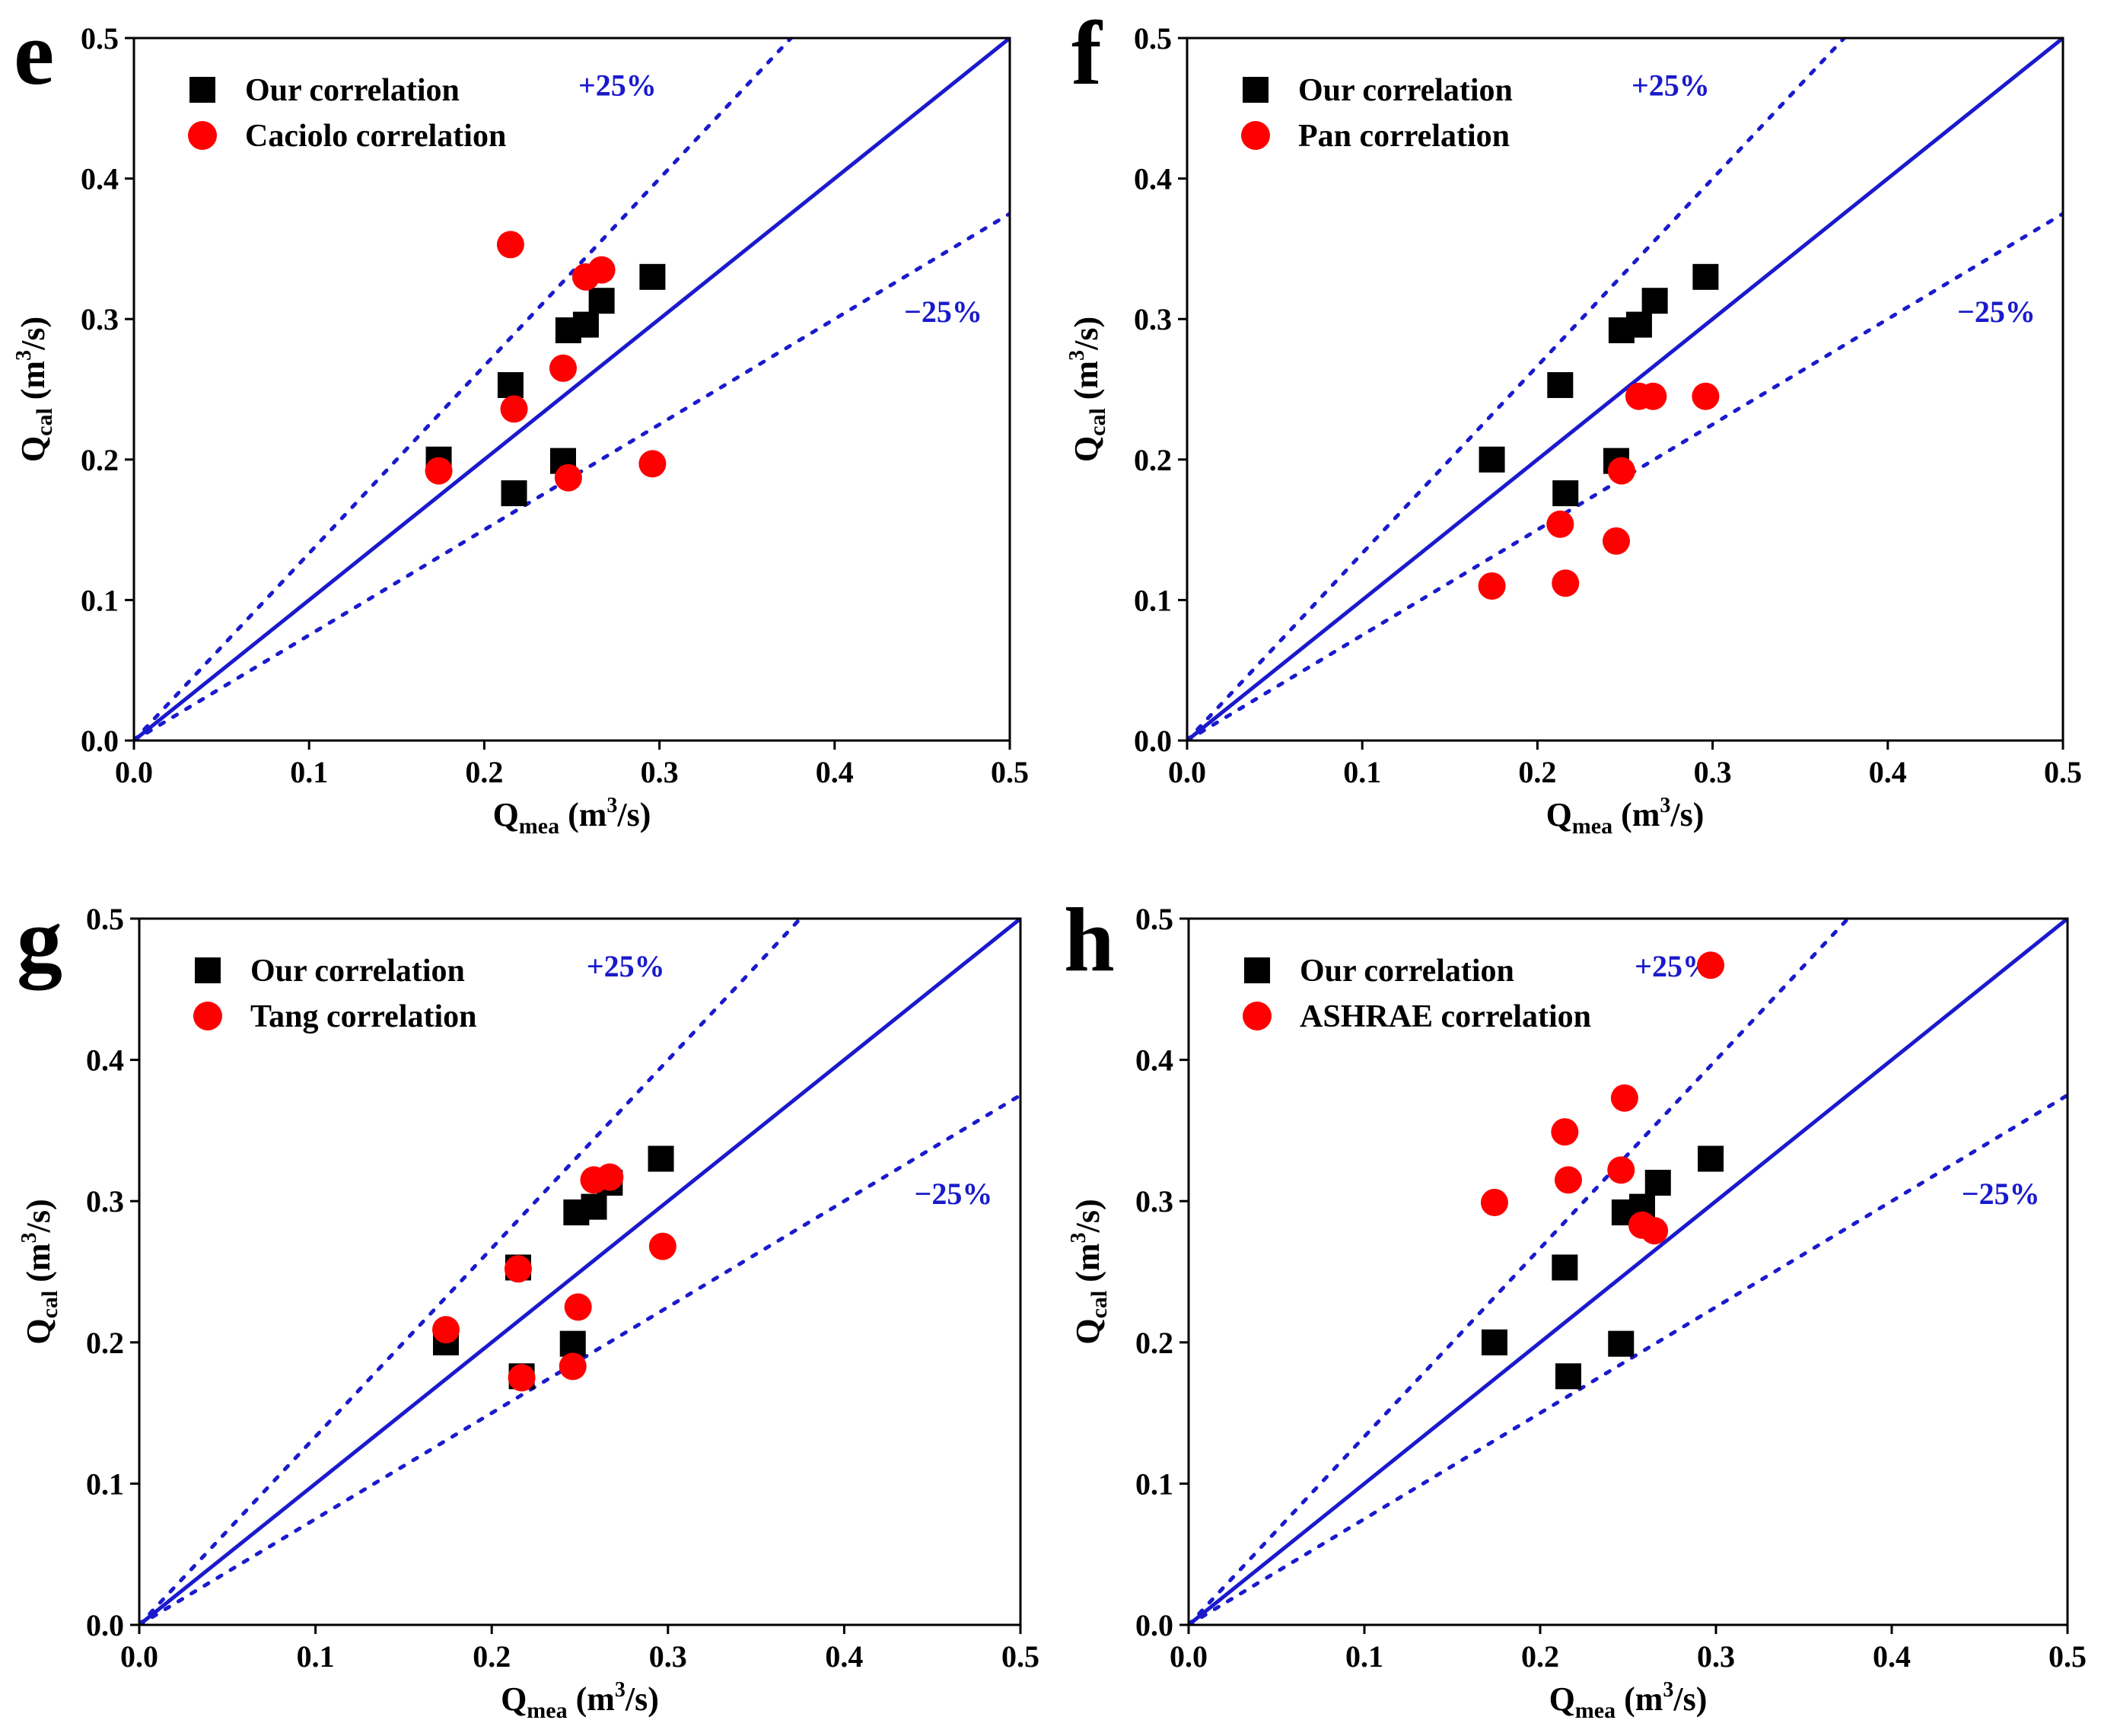 The width and height of the screenshot is (2101, 1736). Describe the element at coordinates (100, 38) in the screenshot. I see `chart-e-ytick-label: 0.5` at that location.